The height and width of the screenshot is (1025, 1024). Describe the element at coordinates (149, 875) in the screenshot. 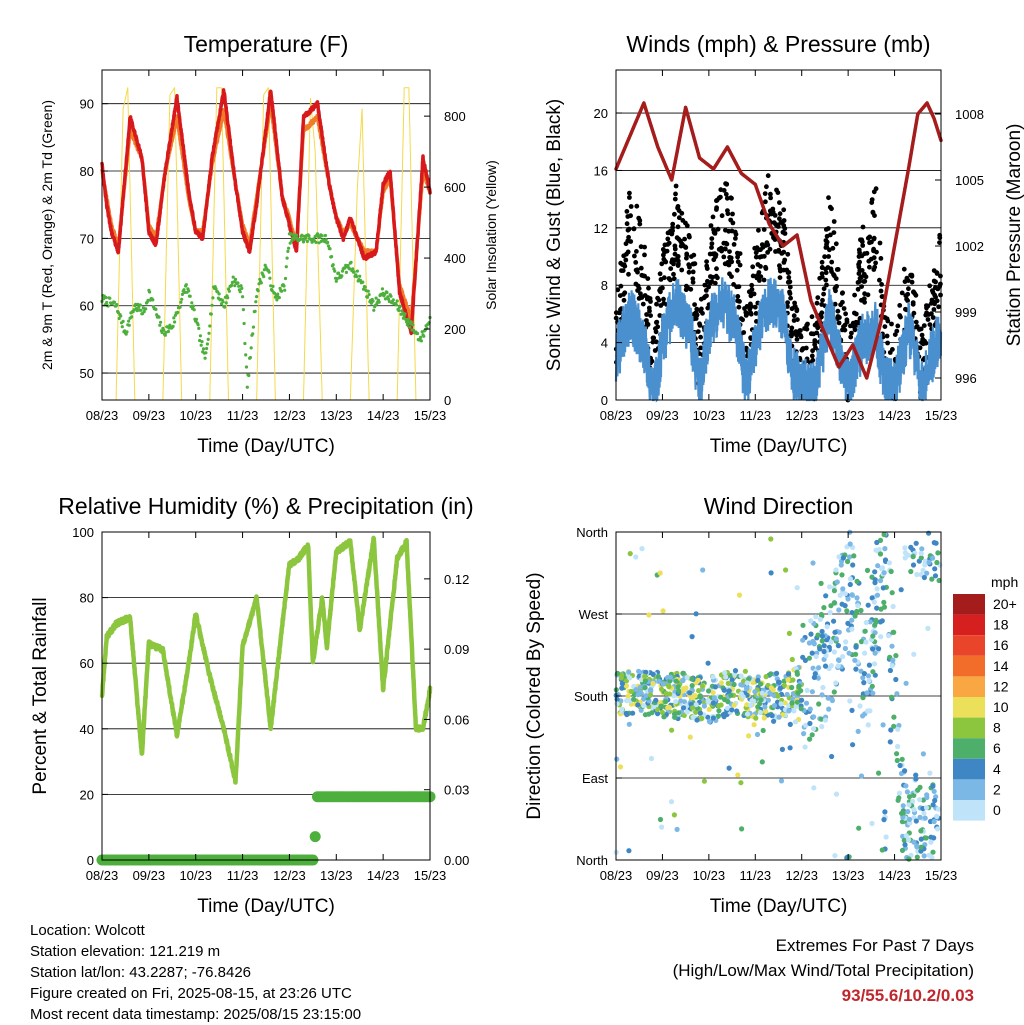

I see `humidity-xtick-label: 09/23` at that location.